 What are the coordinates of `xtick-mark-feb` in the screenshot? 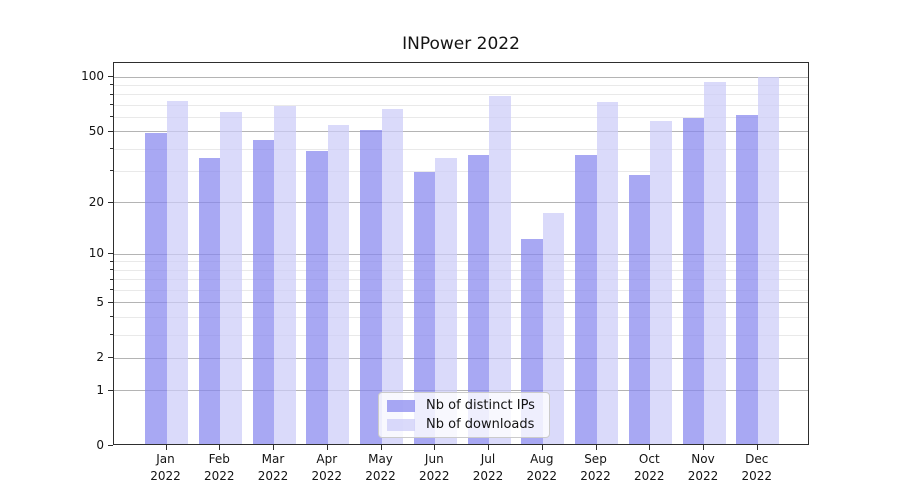 It's located at (220, 447).